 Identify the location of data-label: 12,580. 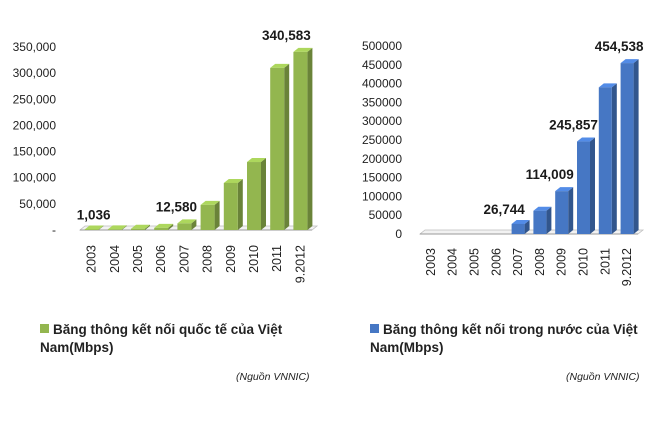
(176, 206).